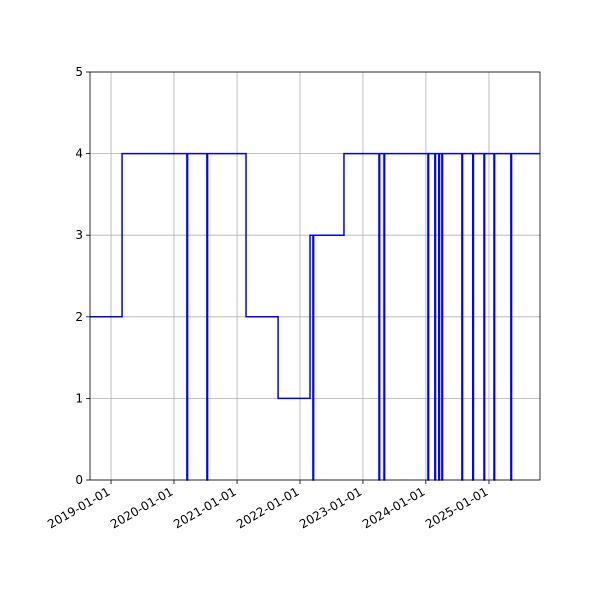 This screenshot has height=600, width=600. I want to click on y-tick-label: 3, so click(79, 235).